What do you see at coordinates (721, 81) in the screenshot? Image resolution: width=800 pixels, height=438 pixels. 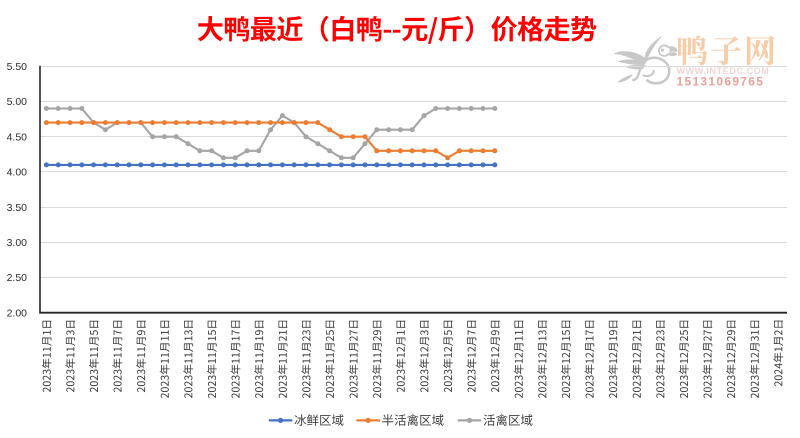 I see `svg-text: 15131069765` at bounding box center [721, 81].